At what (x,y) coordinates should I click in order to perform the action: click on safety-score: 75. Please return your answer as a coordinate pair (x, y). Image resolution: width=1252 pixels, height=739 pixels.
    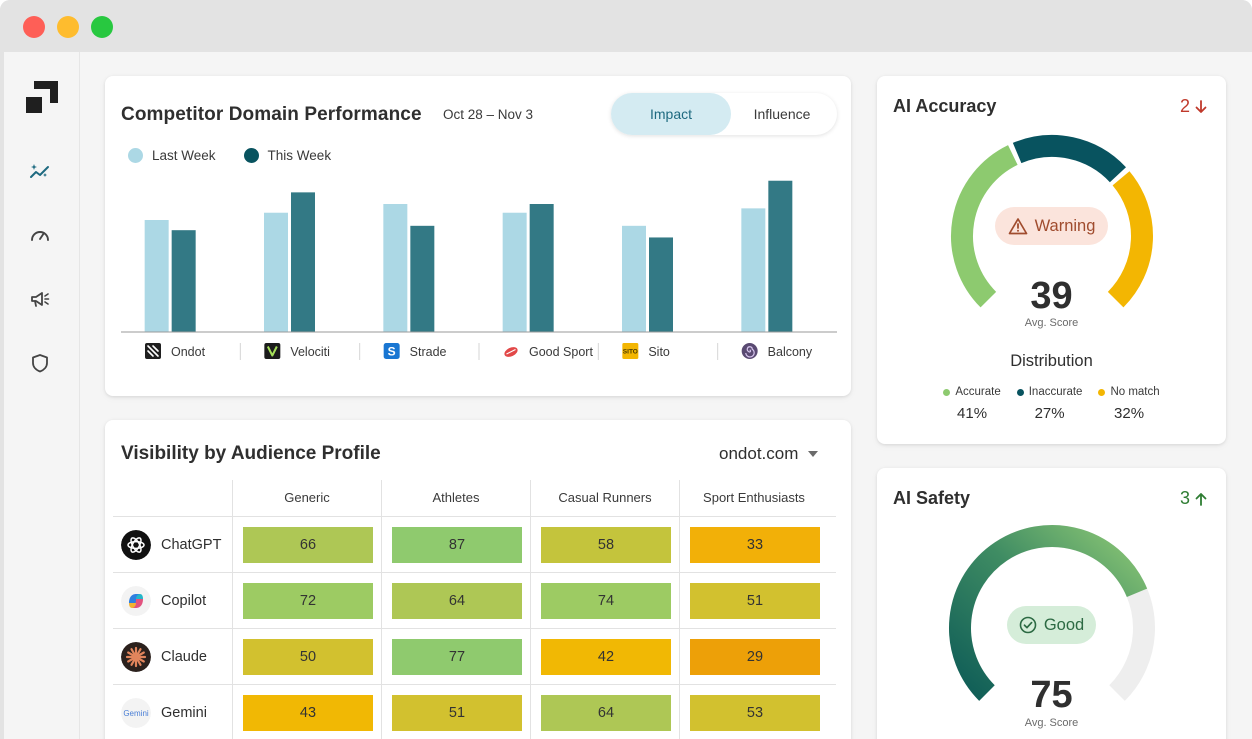
    Looking at the image, I should click on (1051, 695).